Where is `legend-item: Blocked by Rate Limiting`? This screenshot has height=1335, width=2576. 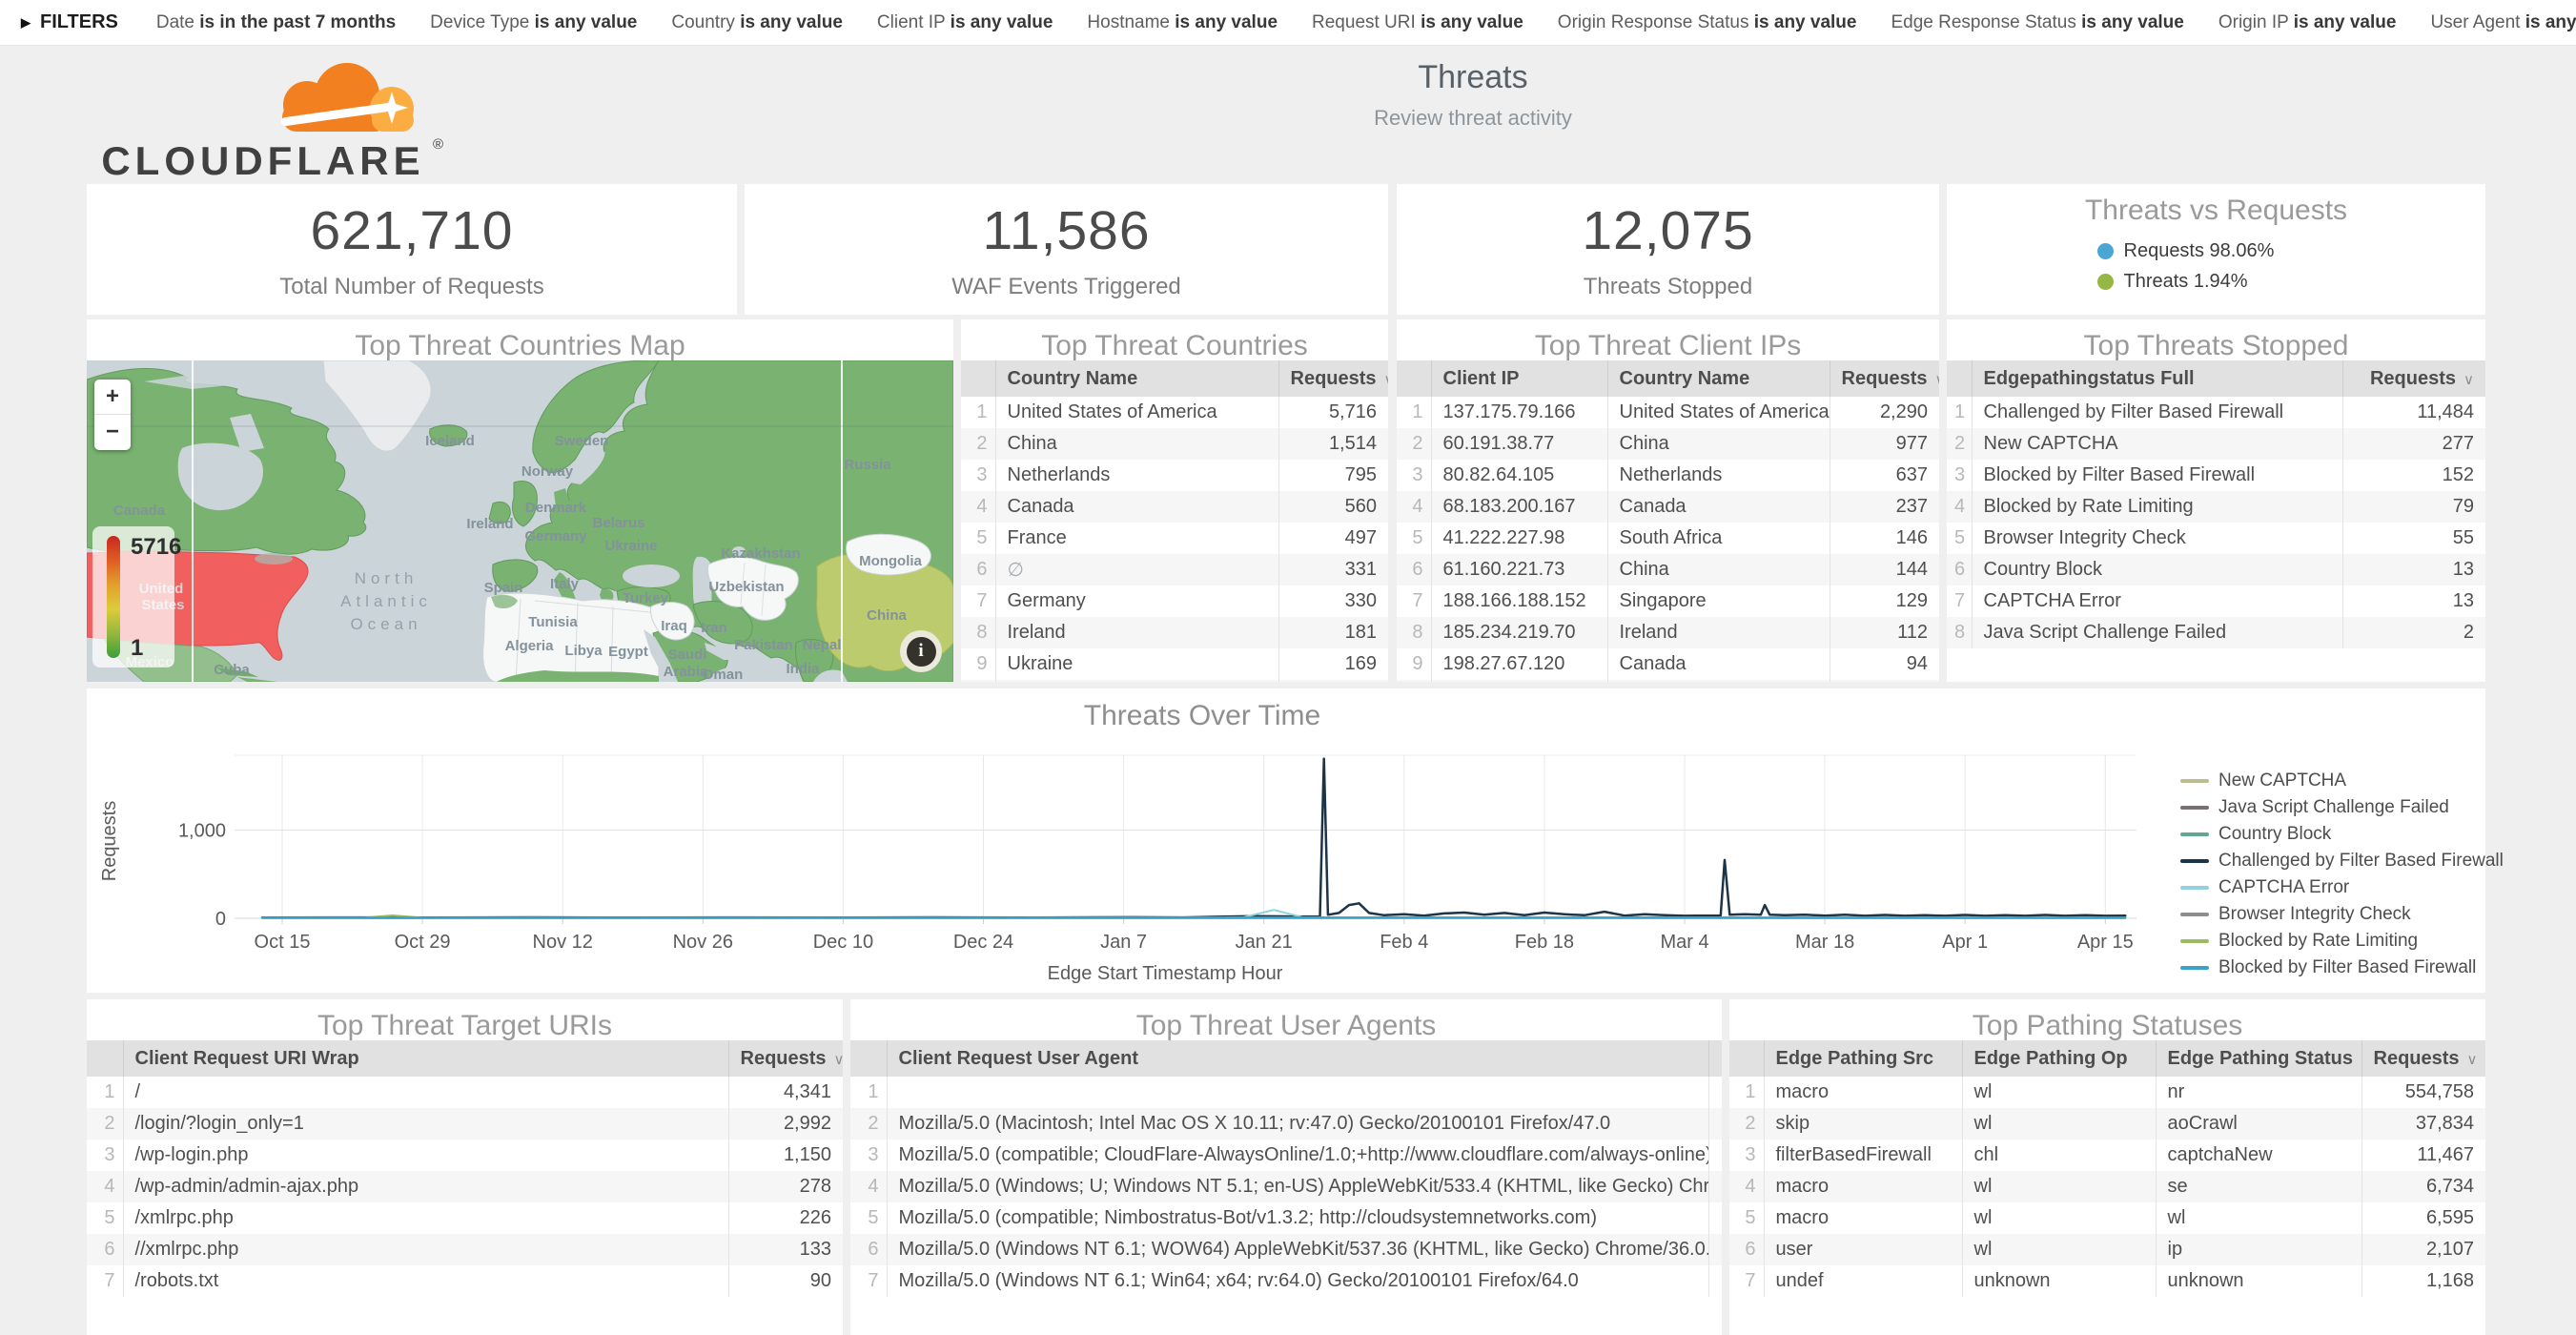
legend-item: Blocked by Rate Limiting is located at coordinates (2342, 941).